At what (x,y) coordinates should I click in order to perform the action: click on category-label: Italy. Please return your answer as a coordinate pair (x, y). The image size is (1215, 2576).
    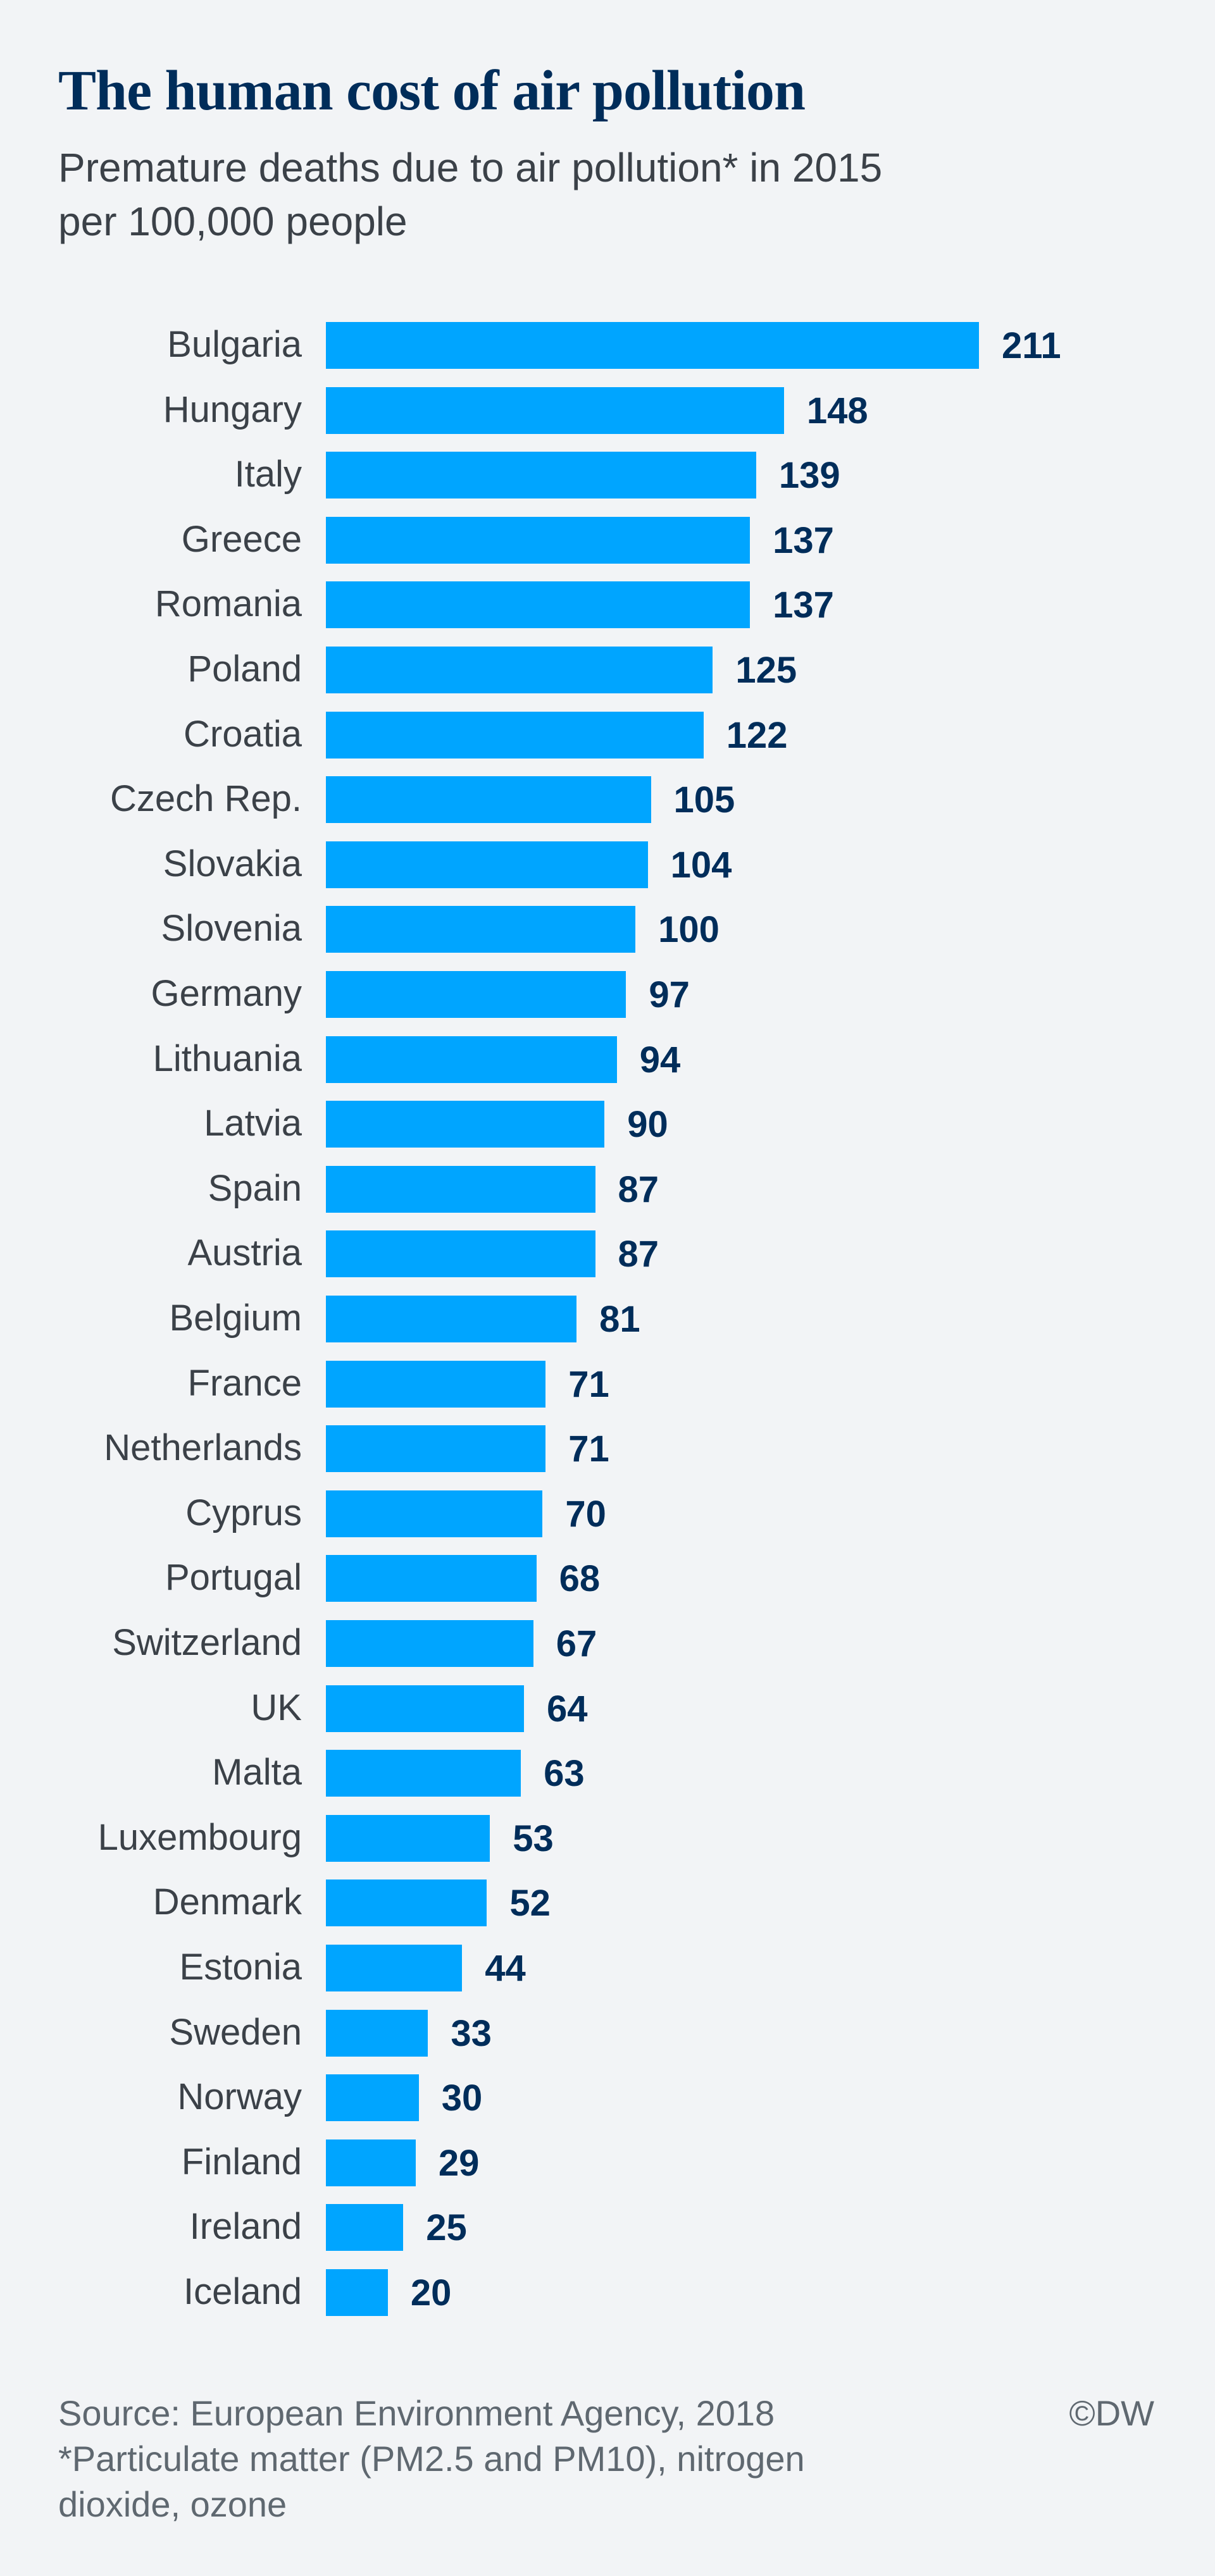
    Looking at the image, I should click on (268, 474).